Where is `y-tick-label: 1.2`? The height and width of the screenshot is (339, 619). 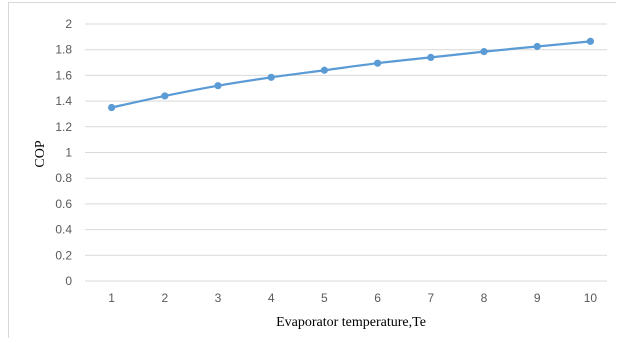 y-tick-label: 1.2 is located at coordinates (63, 127).